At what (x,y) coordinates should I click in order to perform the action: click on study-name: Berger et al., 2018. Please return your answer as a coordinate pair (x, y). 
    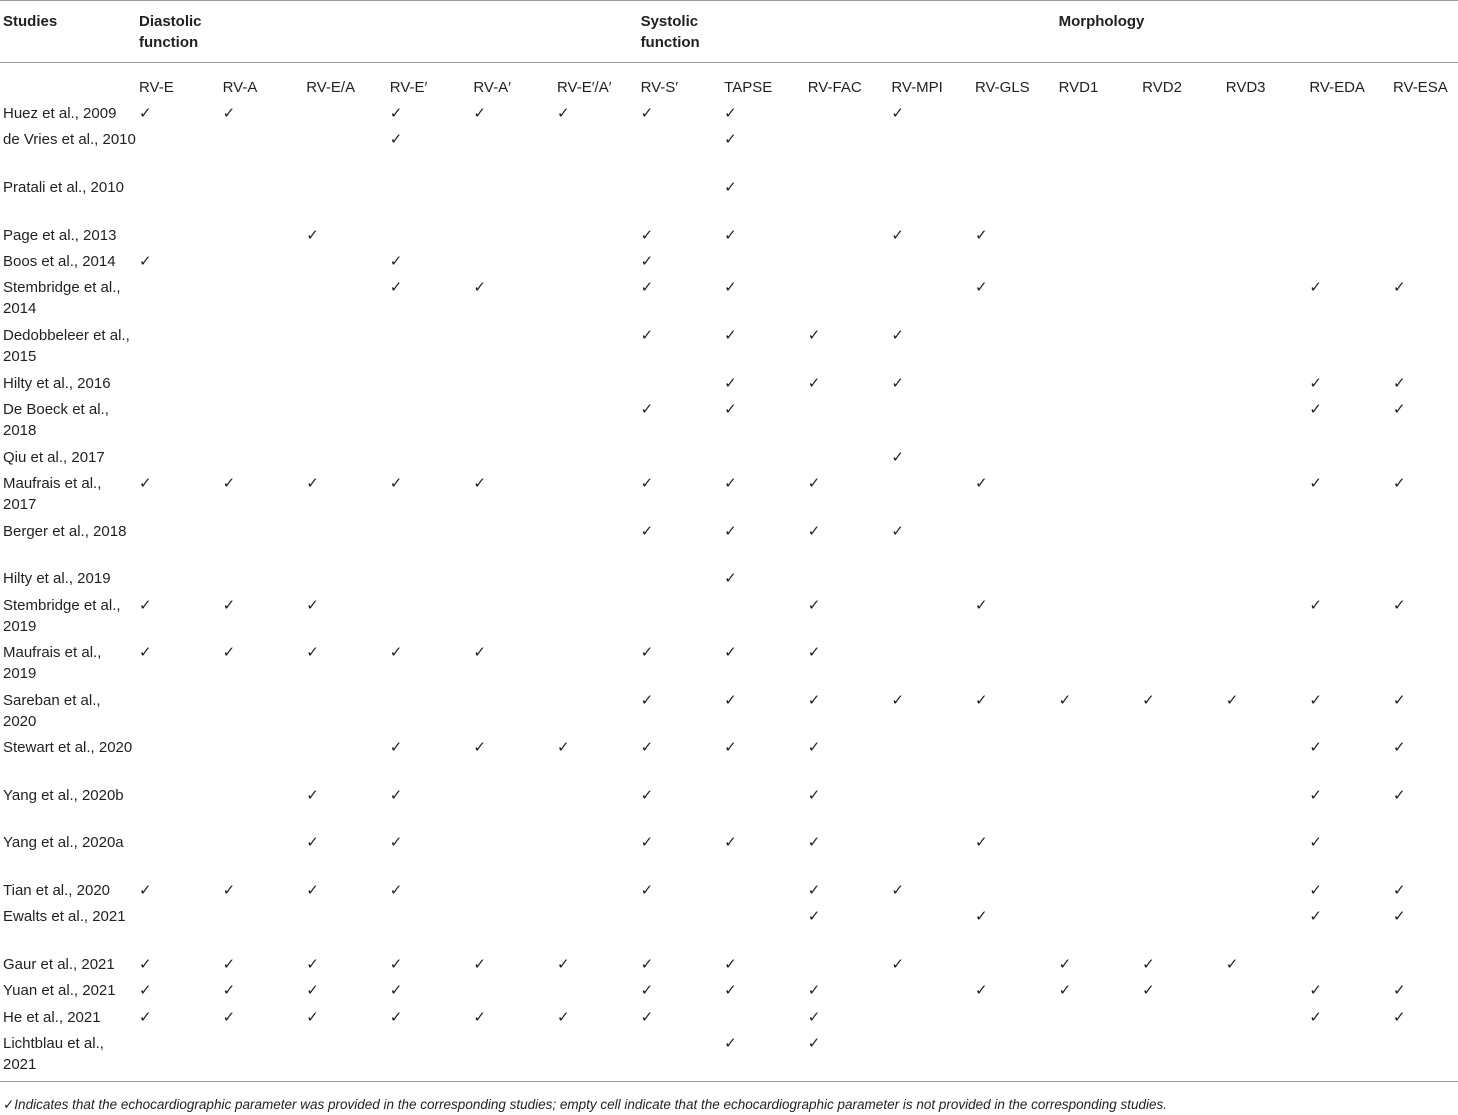
    Looking at the image, I should click on (65, 531).